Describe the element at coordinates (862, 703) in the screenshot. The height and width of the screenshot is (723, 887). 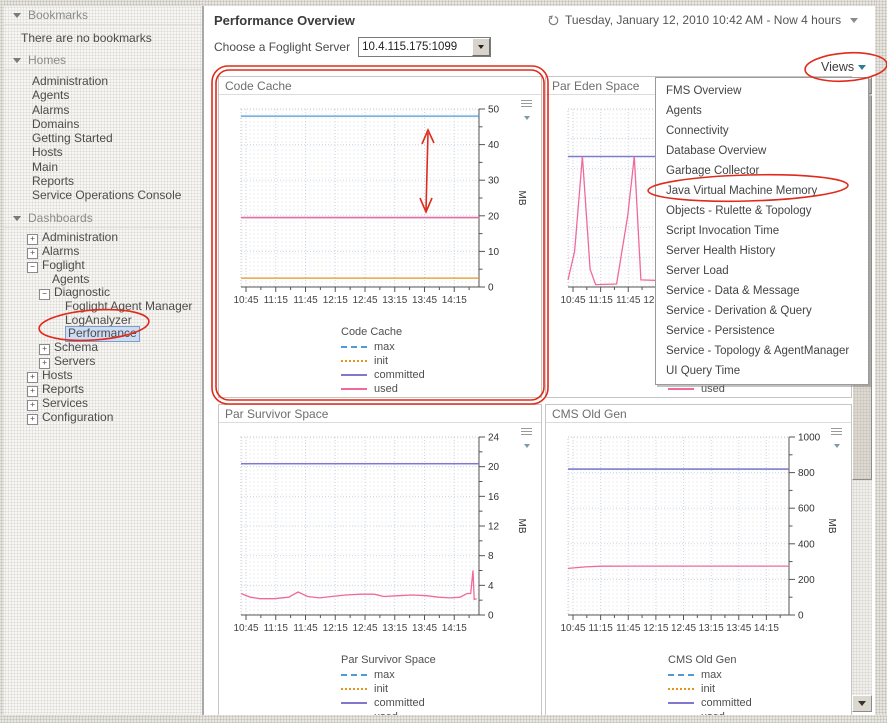
I see `scrollbar-down-button` at that location.